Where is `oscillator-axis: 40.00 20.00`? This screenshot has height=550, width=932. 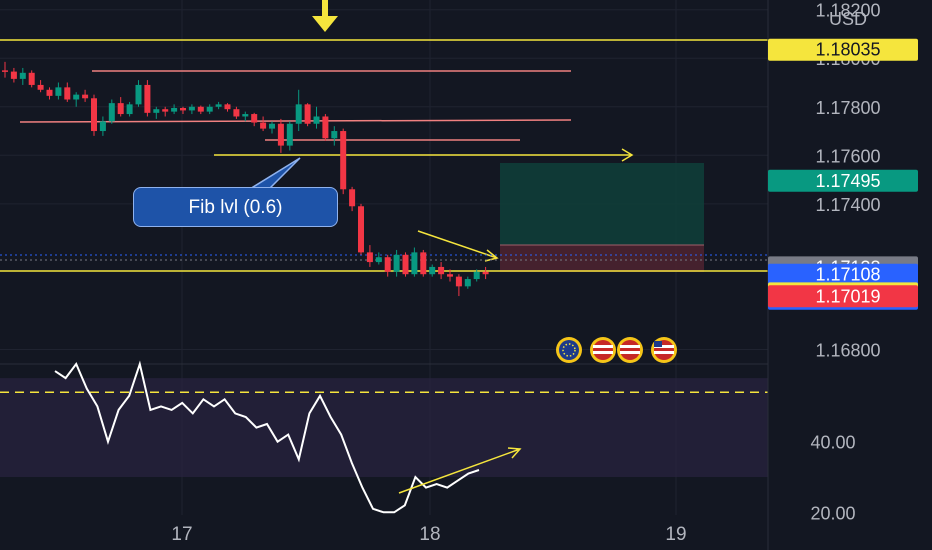 oscillator-axis: 40.00 20.00 is located at coordinates (832, 478).